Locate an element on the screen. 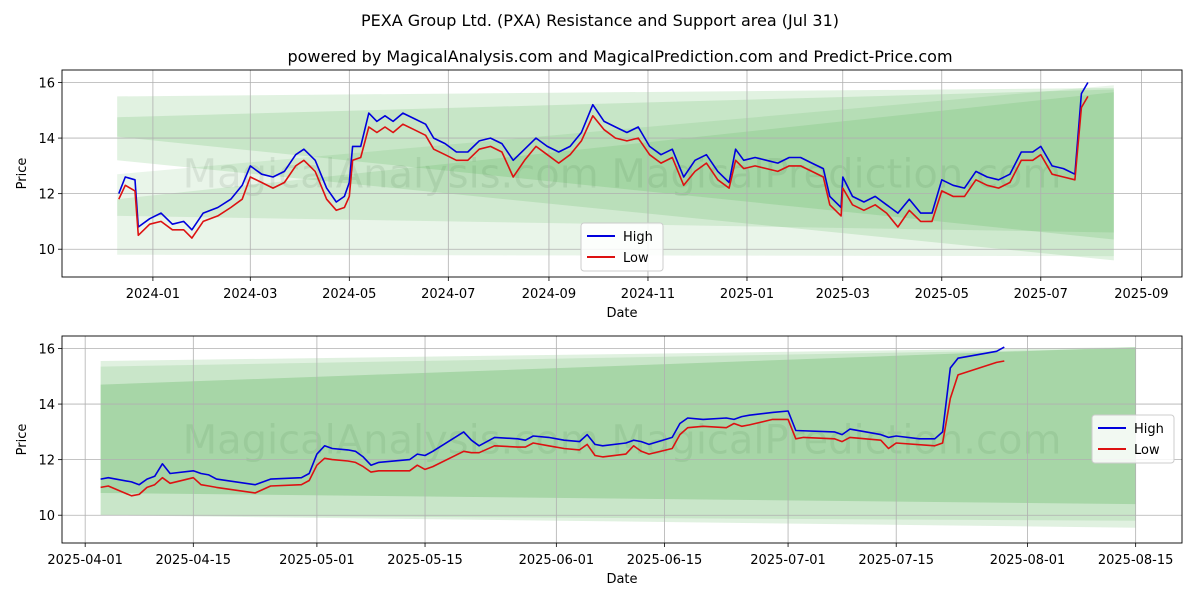 This screenshot has height=600, width=1200. x-tick-label: 2025-05 is located at coordinates (942, 294).